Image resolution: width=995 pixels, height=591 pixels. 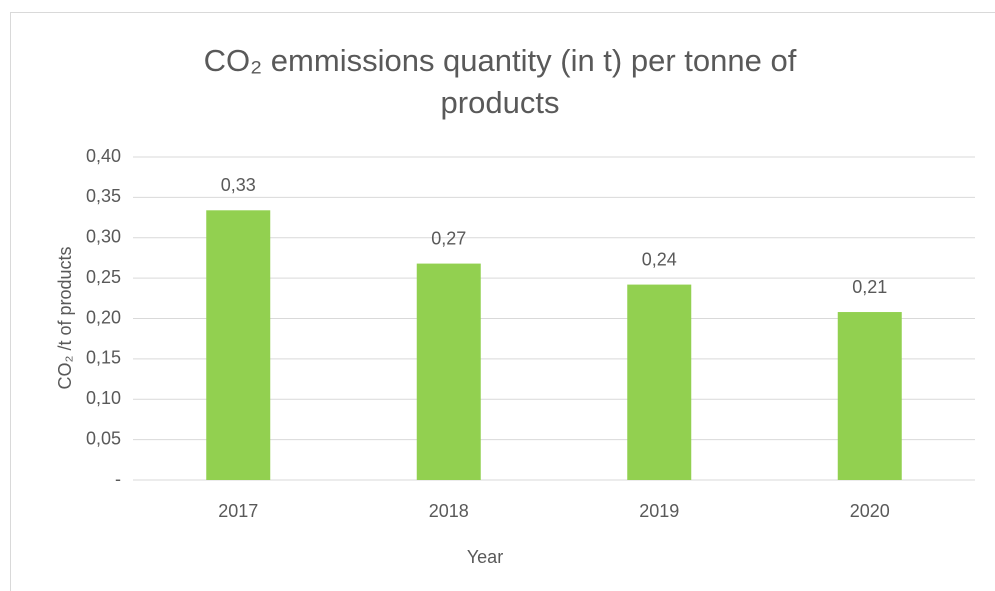 What do you see at coordinates (659, 511) in the screenshot?
I see `x-tick-label: 2019` at bounding box center [659, 511].